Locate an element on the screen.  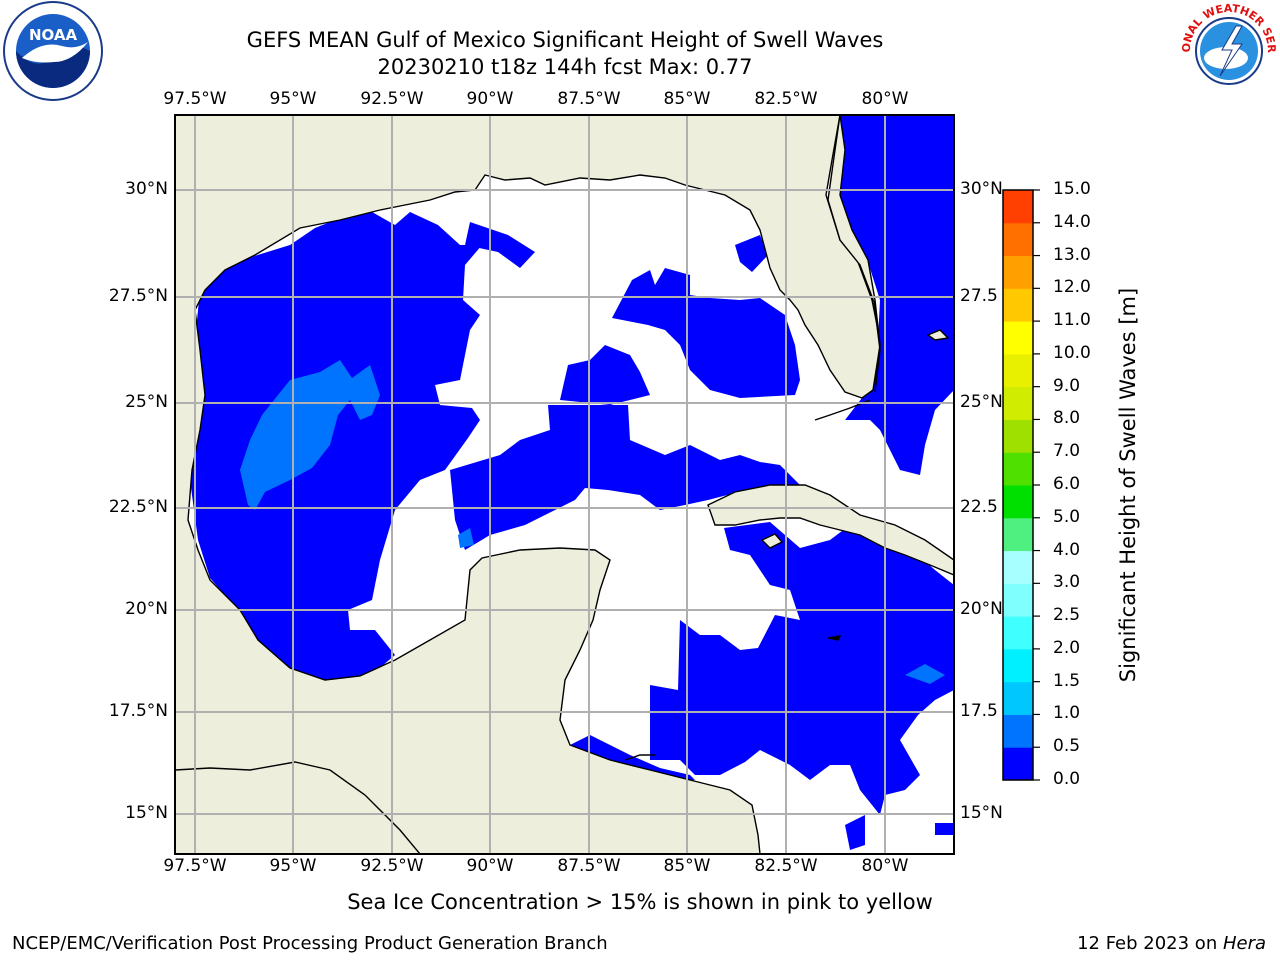
colorbar-label-text: Significant Height of Swell Waves [m] is located at coordinates (1128, 485).